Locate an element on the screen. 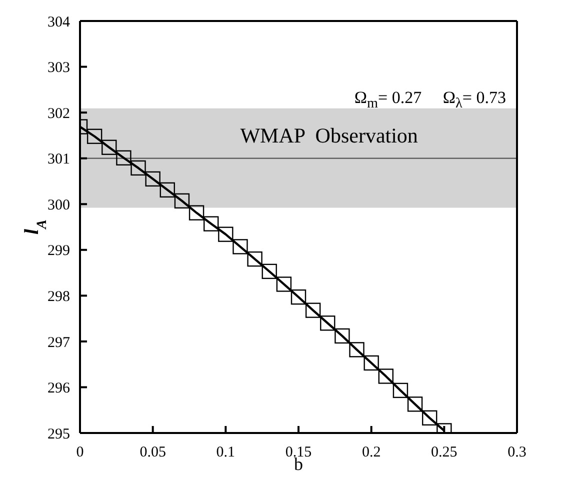 This screenshot has width=568, height=491. y-tick-label: 302 is located at coordinates (59, 114).